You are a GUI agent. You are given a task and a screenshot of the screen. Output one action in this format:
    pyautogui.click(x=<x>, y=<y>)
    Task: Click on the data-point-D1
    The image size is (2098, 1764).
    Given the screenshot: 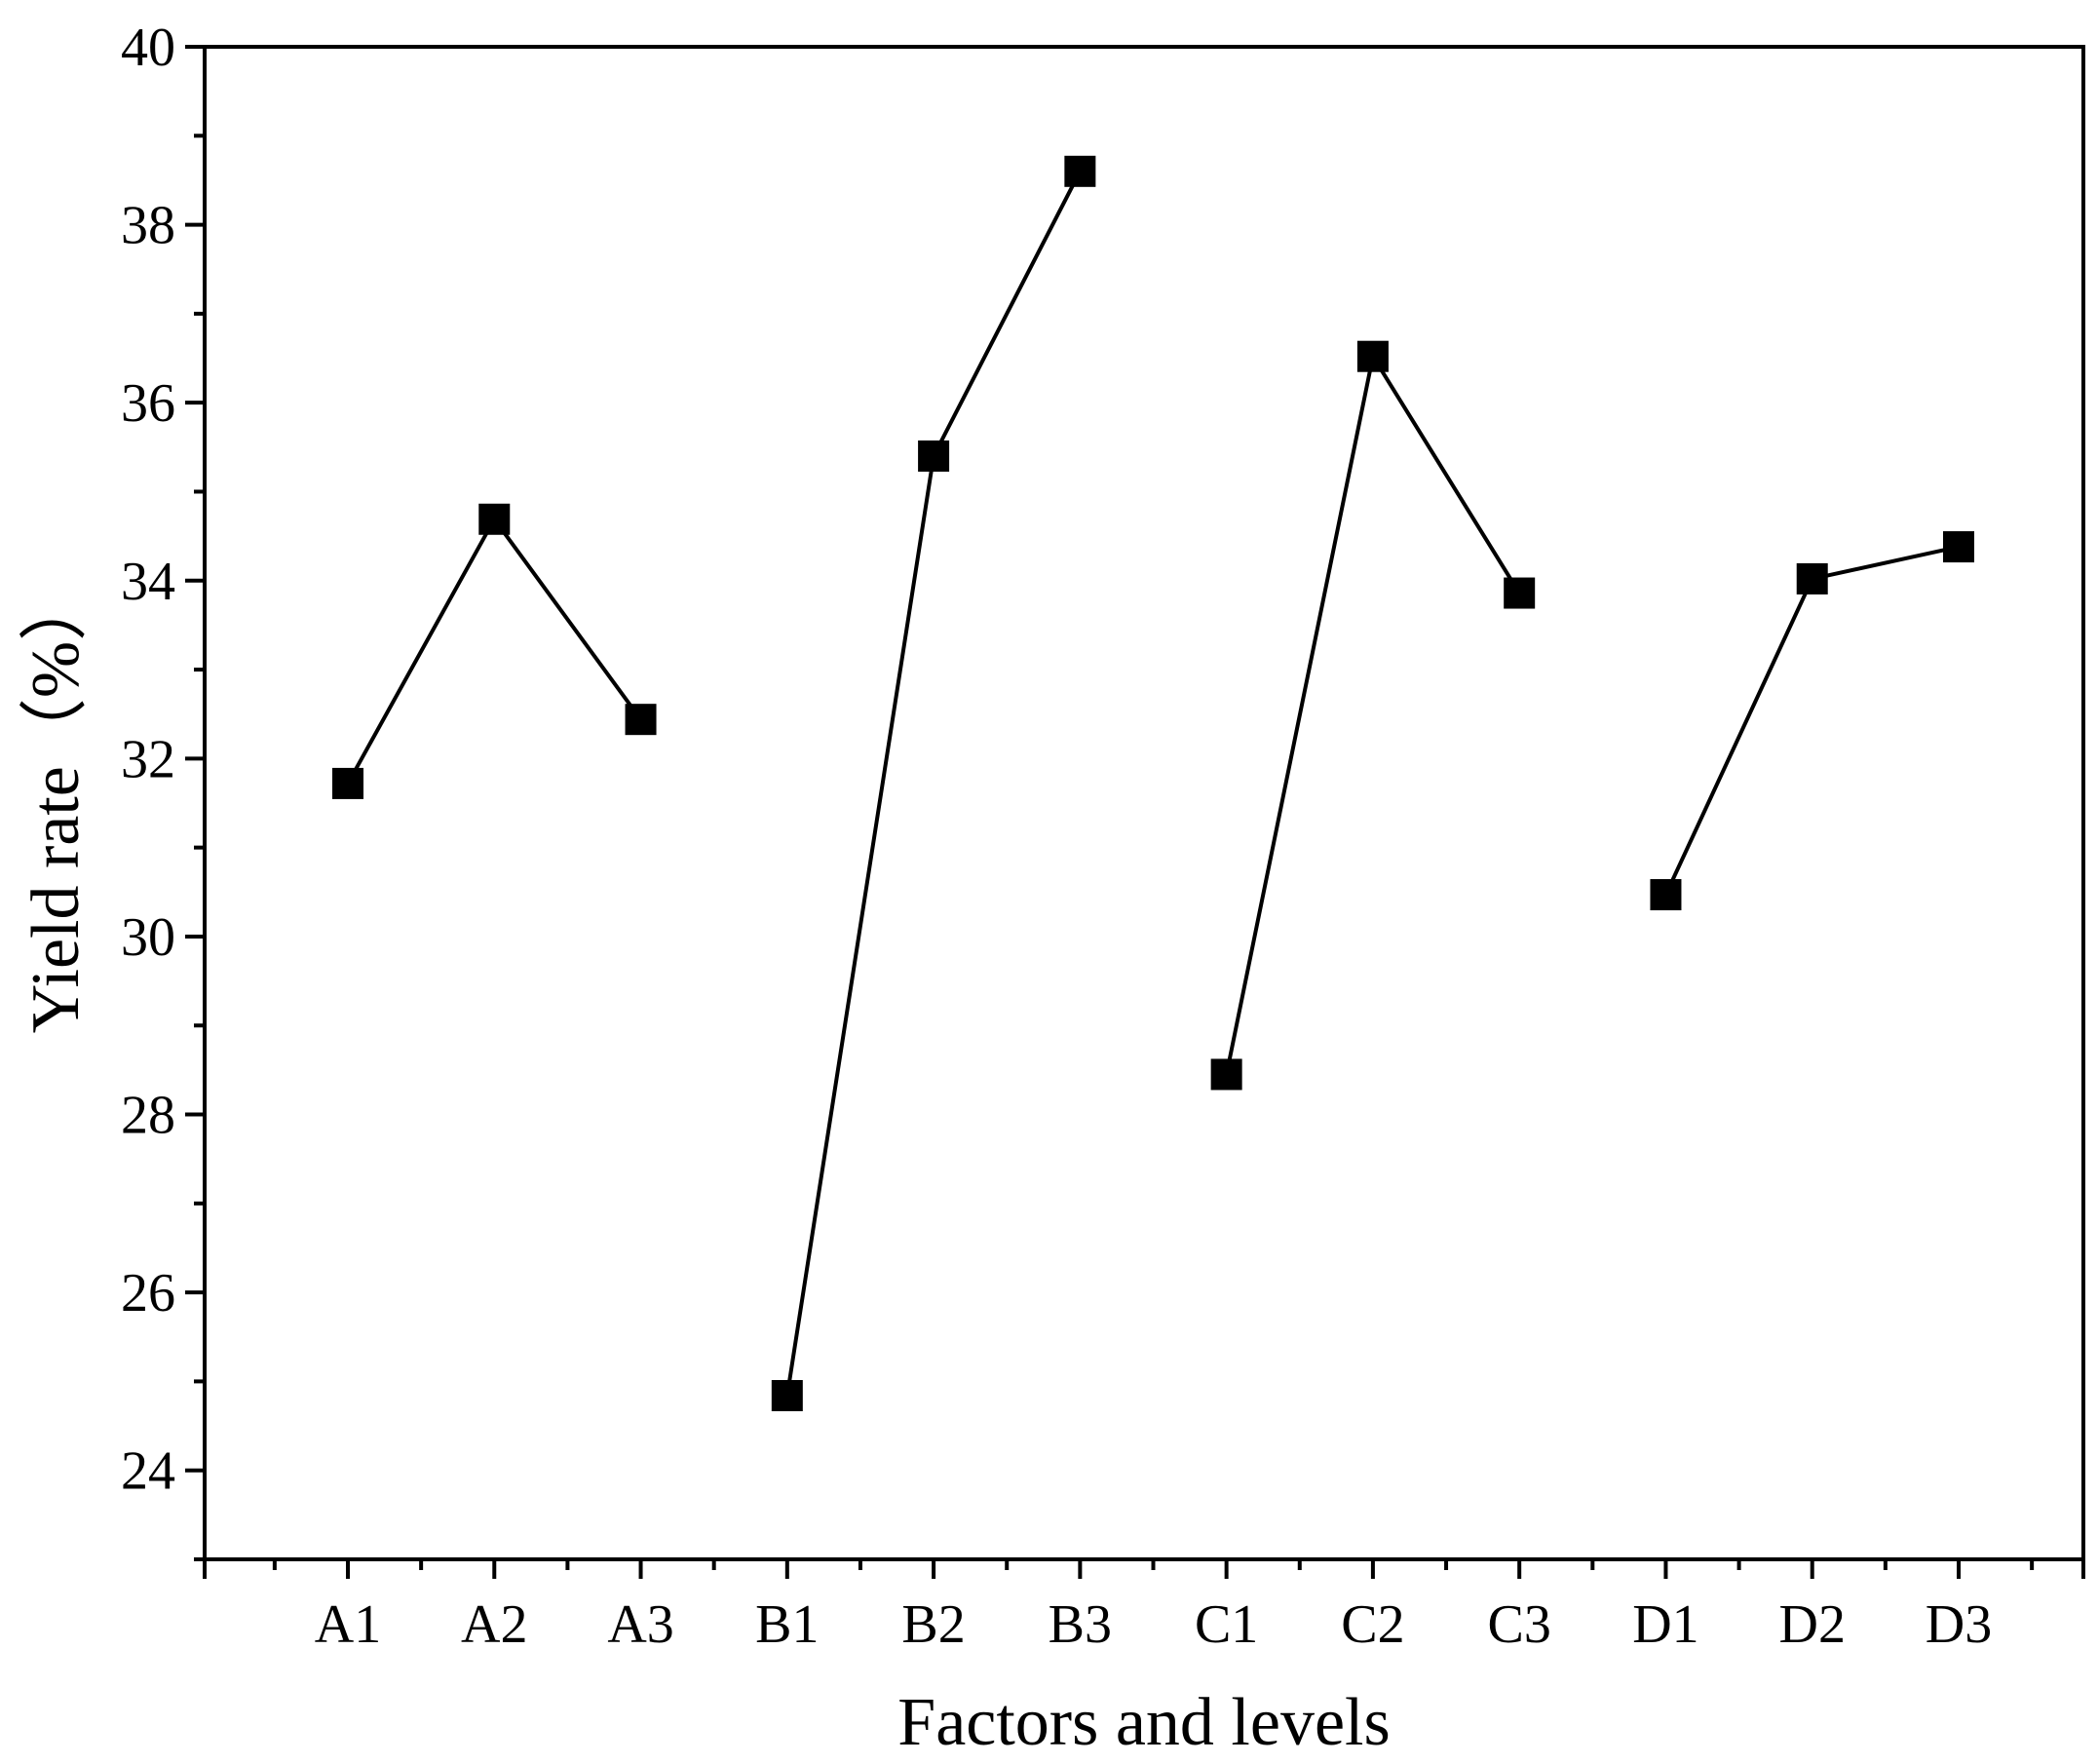 What is the action you would take?
    pyautogui.click(x=1666, y=895)
    